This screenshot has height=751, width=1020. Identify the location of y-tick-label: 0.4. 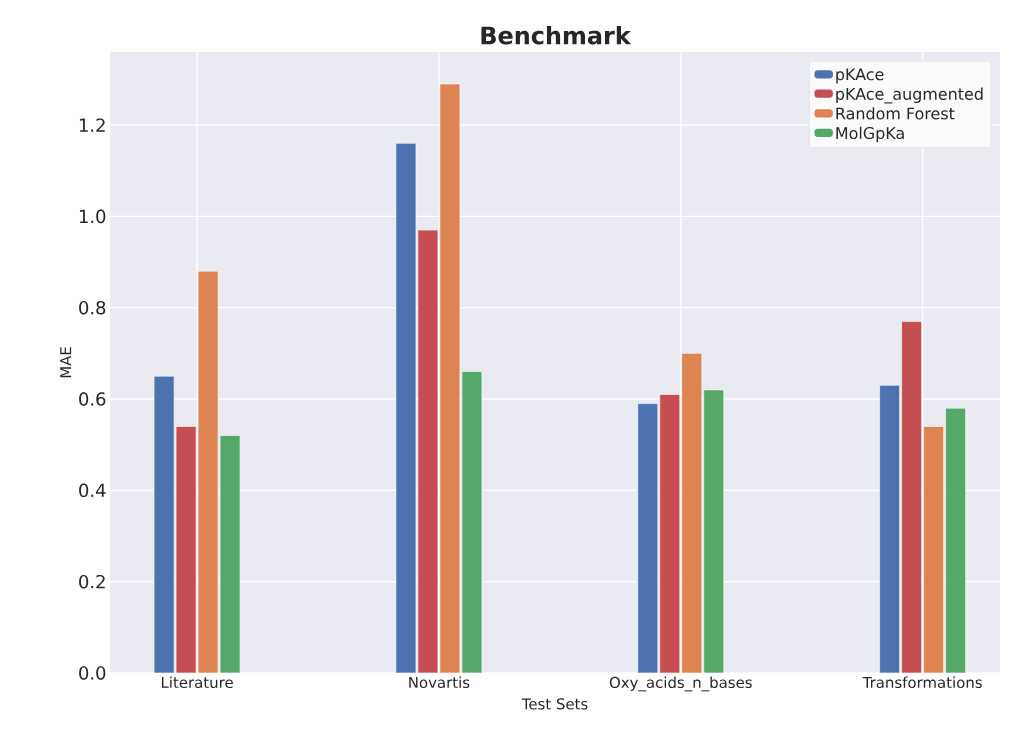
(92, 490).